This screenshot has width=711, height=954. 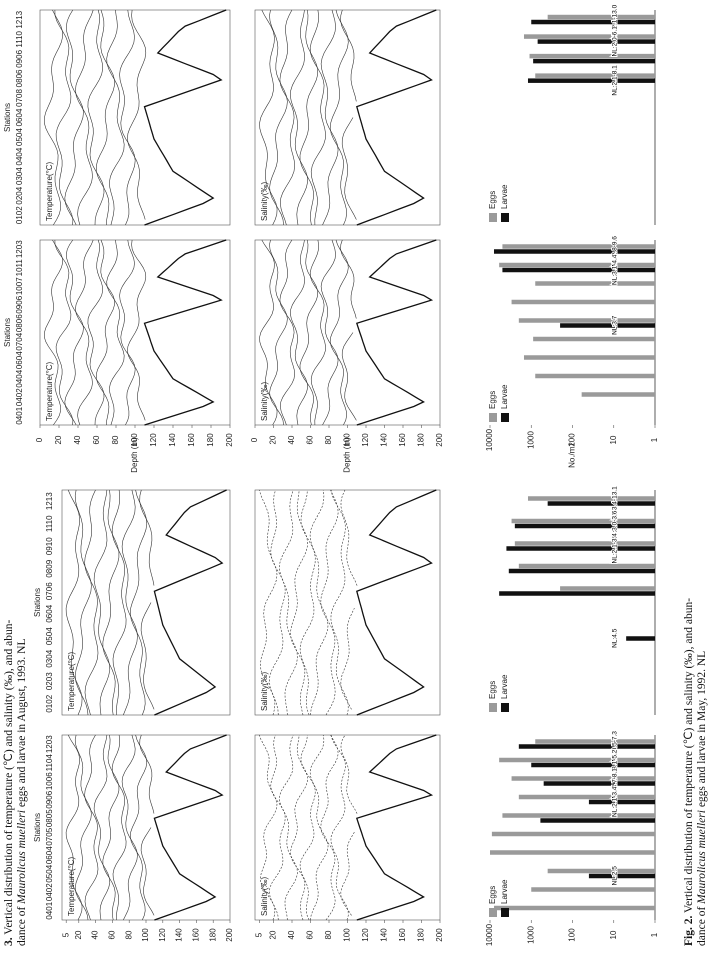 What do you see at coordinates (615, 801) in the screenshot?
I see `bar-annotation: NL:2.1-3.4` at bounding box center [615, 801].